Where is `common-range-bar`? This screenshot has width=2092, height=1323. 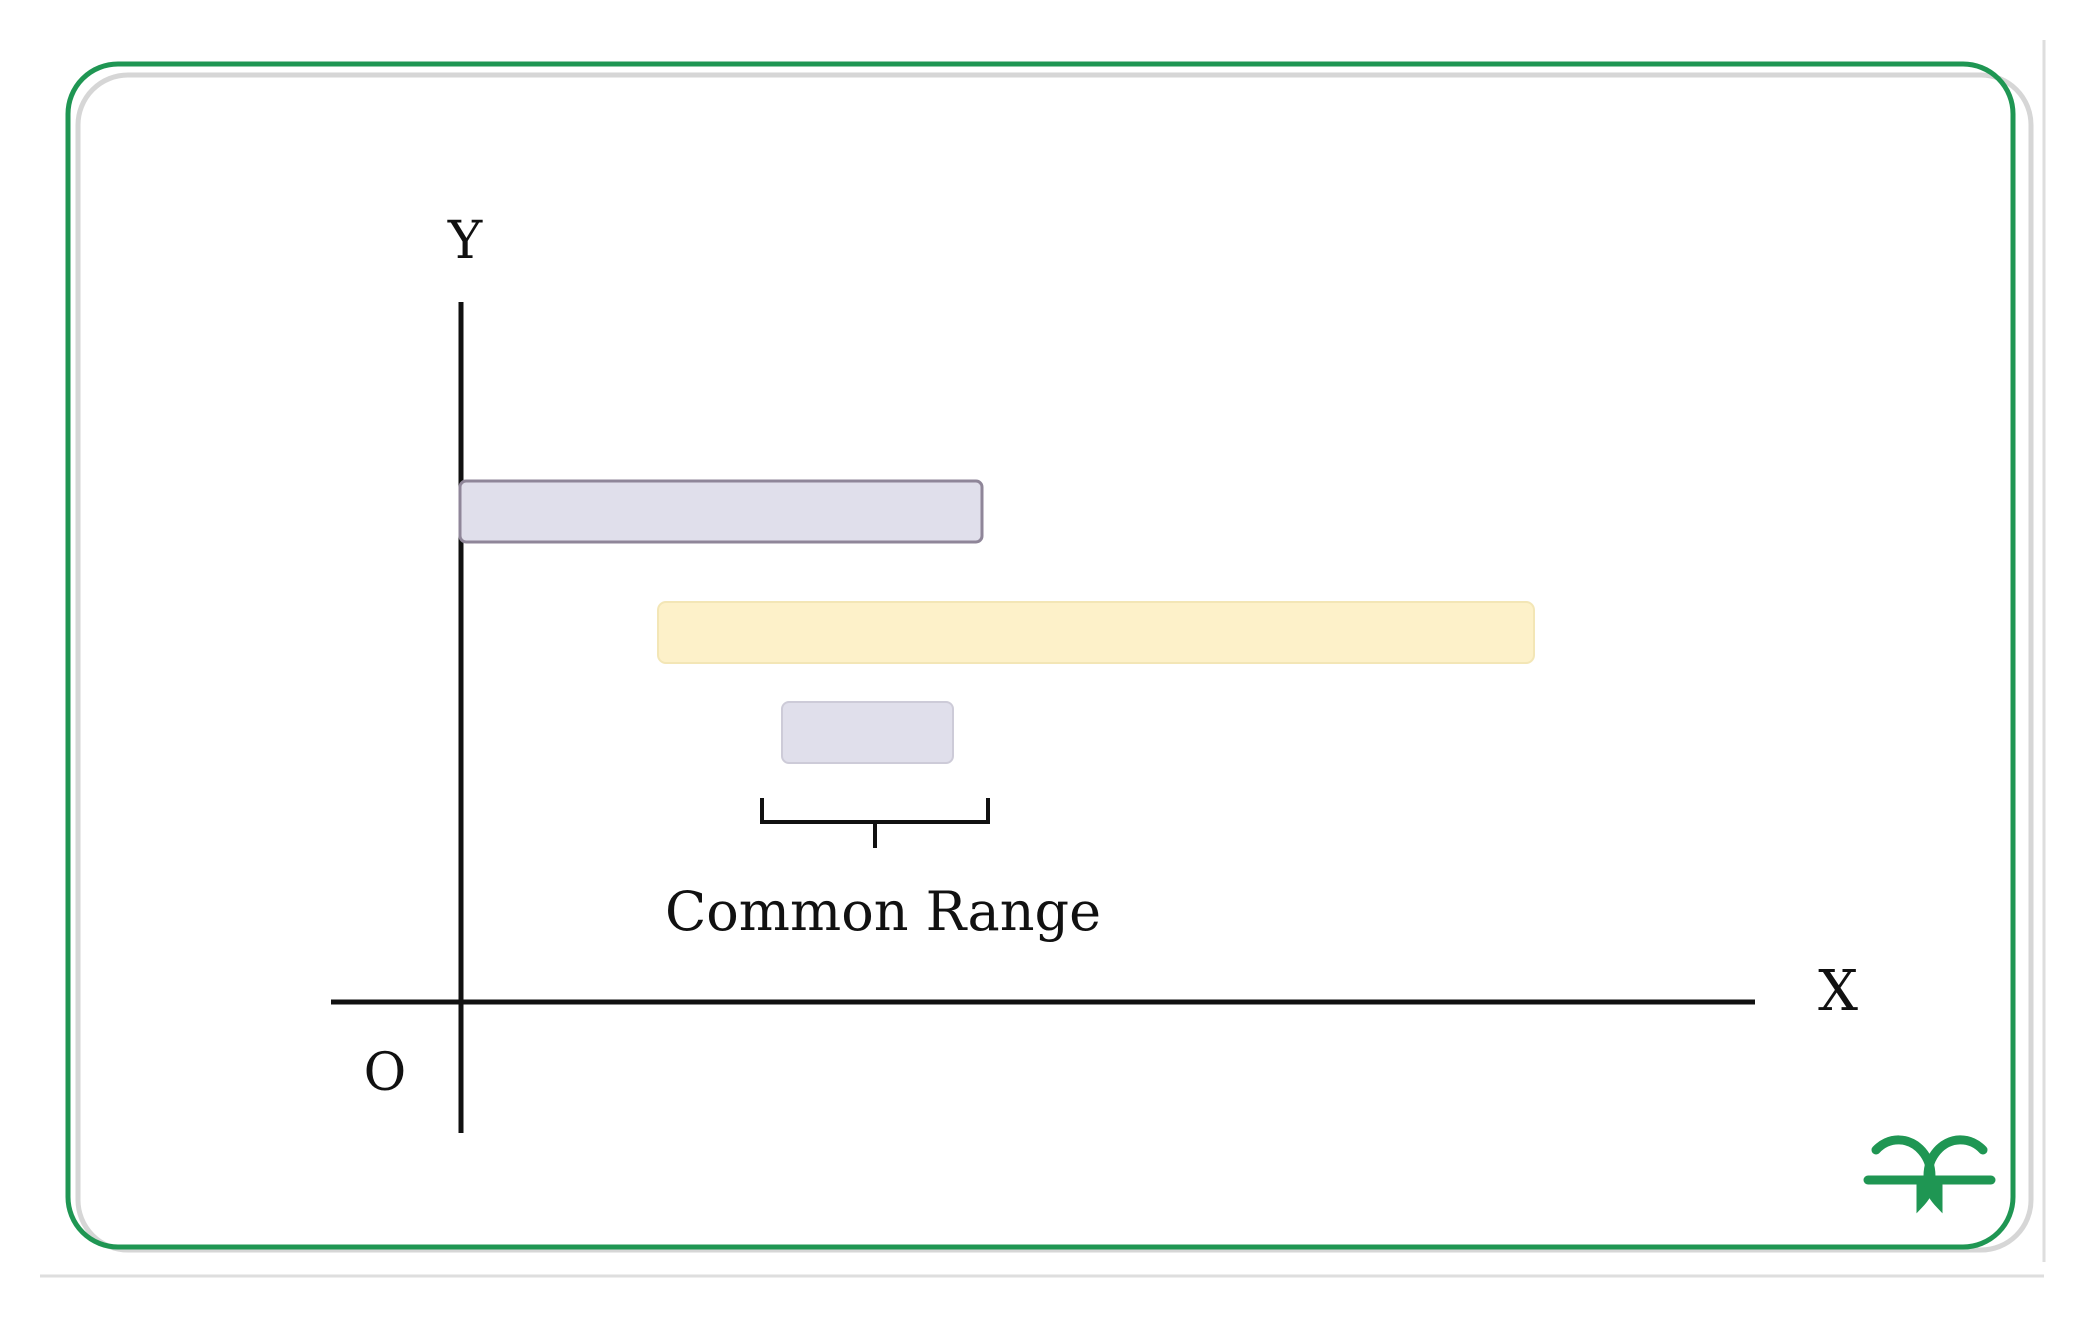
common-range-bar is located at coordinates (867, 732).